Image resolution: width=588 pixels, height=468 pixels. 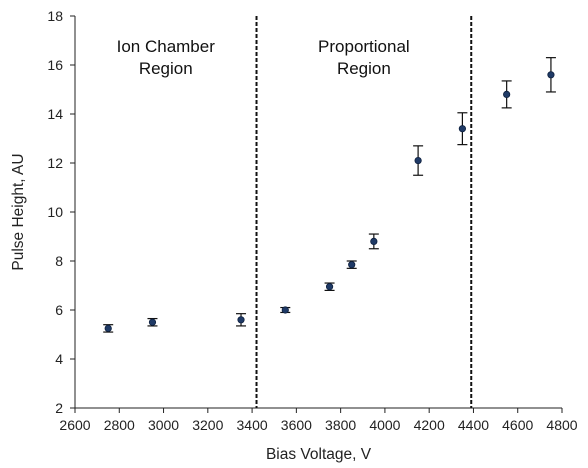 I want to click on y-tick-label: 6, so click(x=59, y=310).